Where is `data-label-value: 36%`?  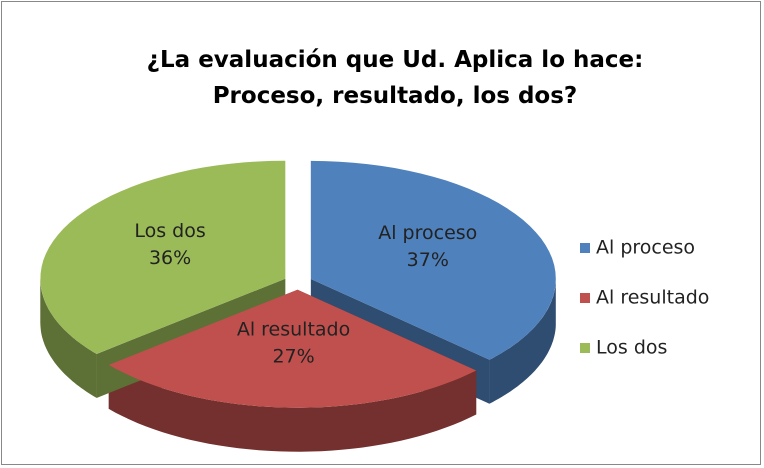 data-label-value: 36% is located at coordinates (170, 258).